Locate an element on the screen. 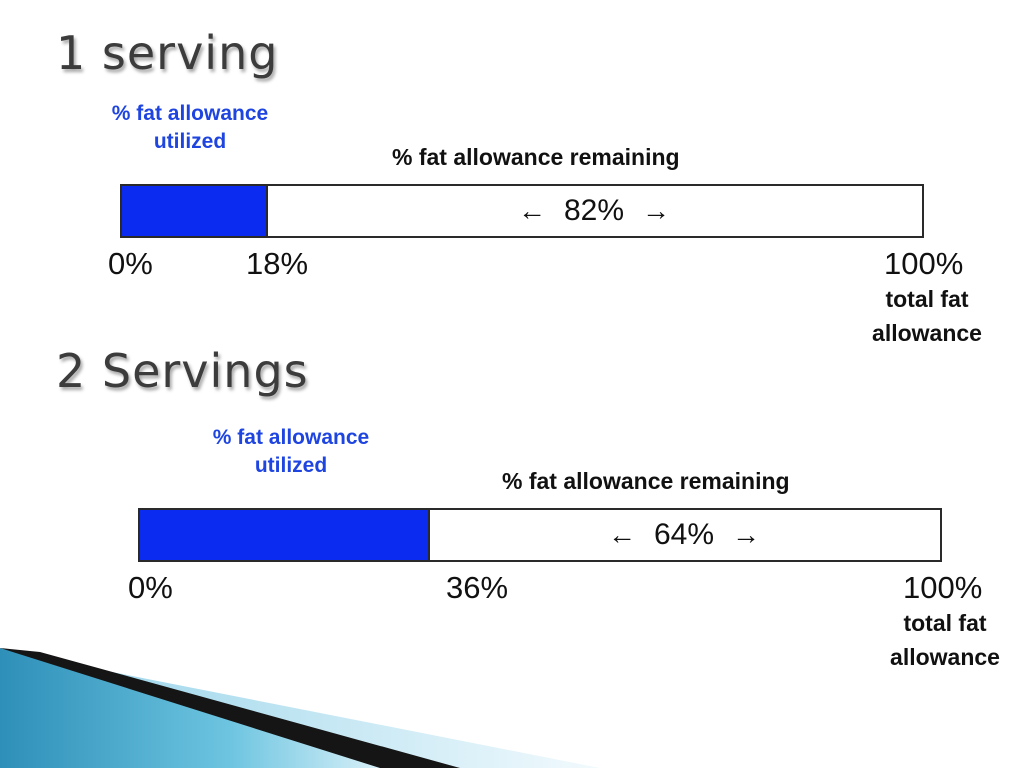  fat-allowance-bar-2: ← 64% → is located at coordinates (540, 535).